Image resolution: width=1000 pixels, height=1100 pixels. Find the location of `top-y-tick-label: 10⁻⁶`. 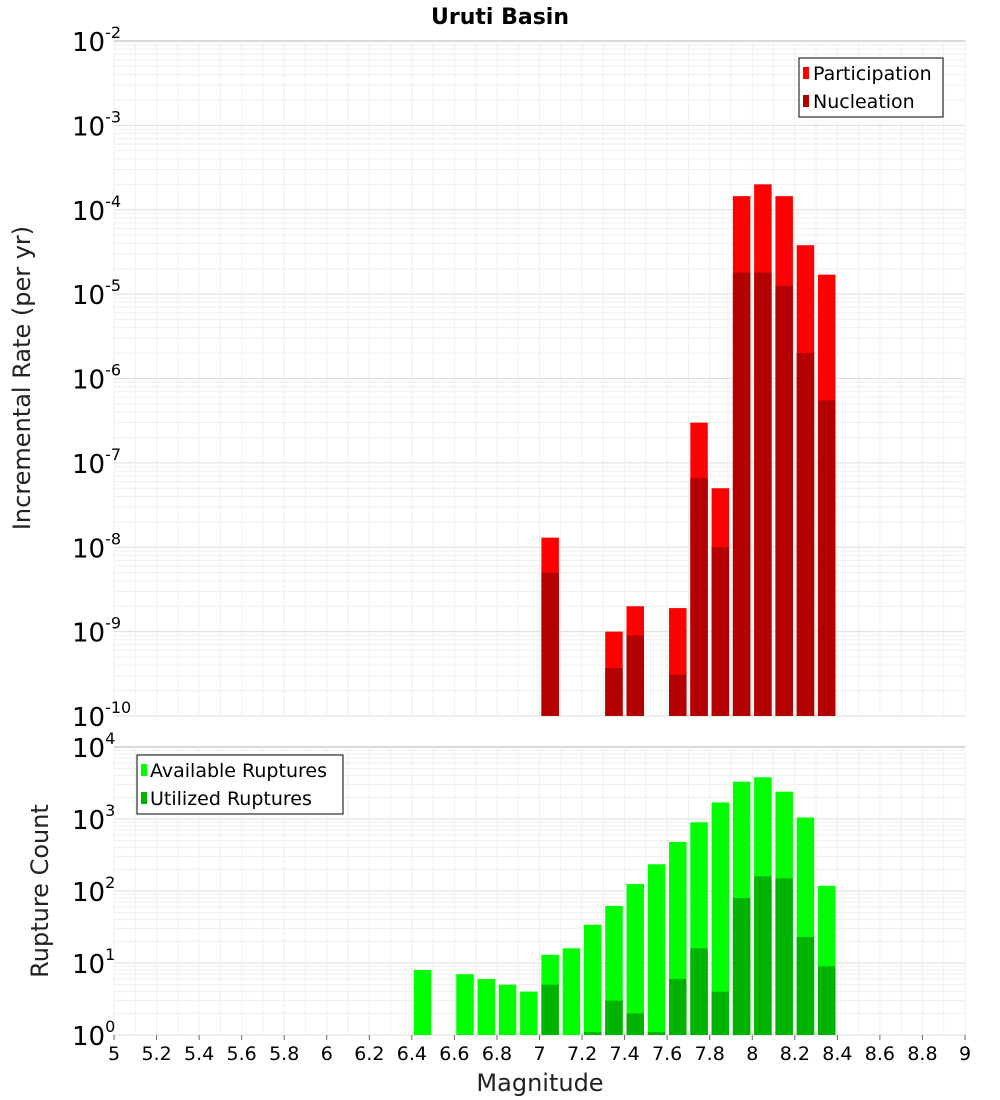

top-y-tick-label: 10⁻⁶ is located at coordinates (96, 378).